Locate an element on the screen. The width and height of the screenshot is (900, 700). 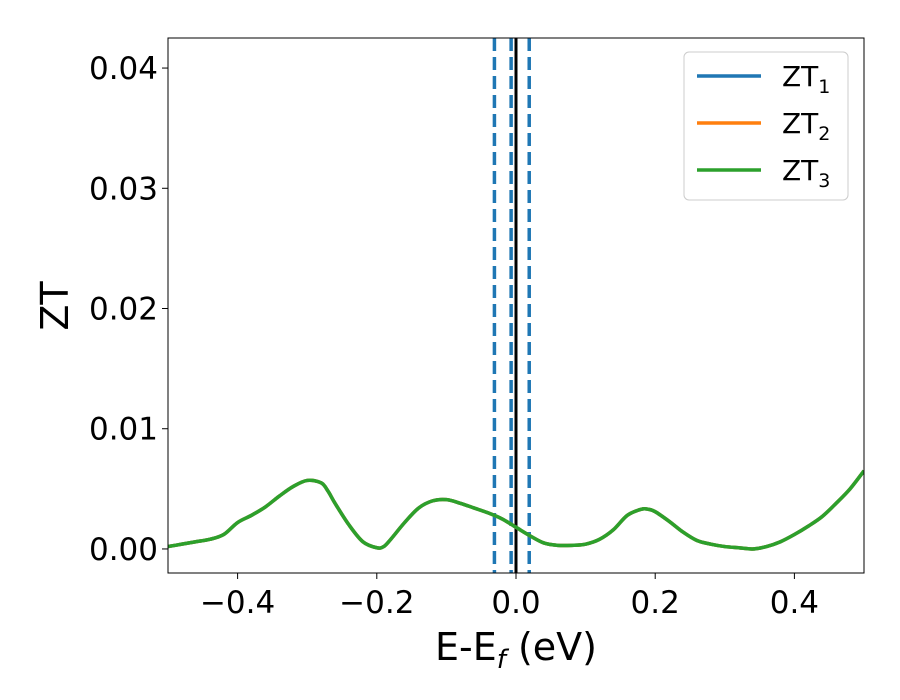
y-axis: 0.00 0.01 0.02 0.03 0.04 is located at coordinates (128, 309).